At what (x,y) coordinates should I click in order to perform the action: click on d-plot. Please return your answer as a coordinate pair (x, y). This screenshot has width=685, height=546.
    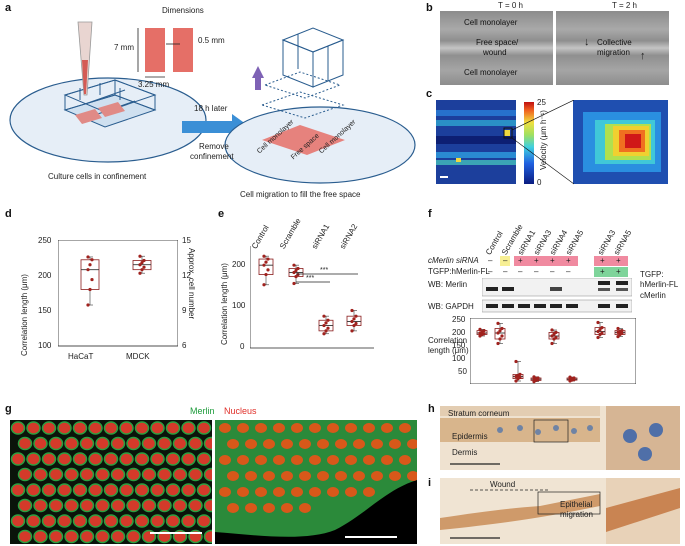
    Looking at the image, I should click on (118, 293).